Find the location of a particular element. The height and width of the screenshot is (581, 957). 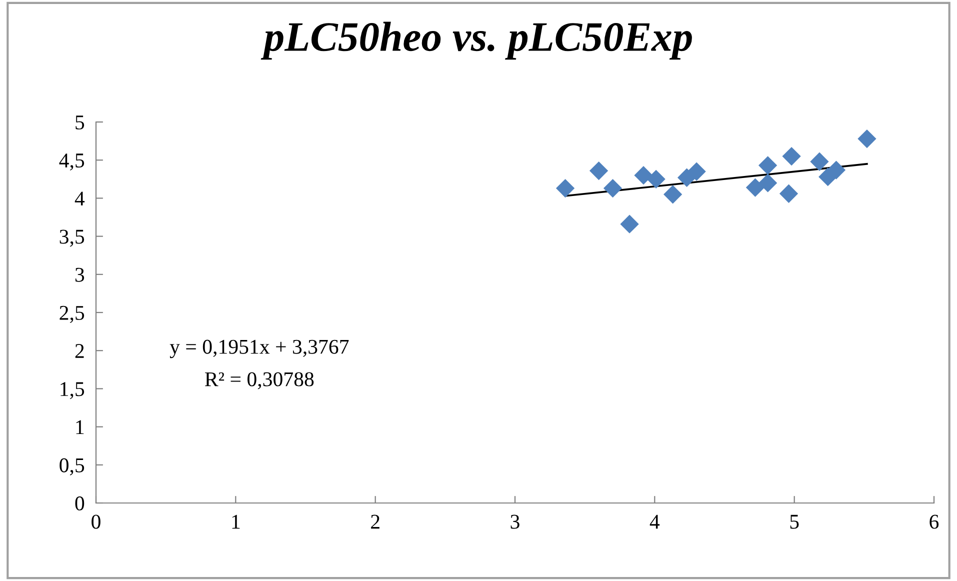

y-tick-label: 5 is located at coordinates (80, 123).